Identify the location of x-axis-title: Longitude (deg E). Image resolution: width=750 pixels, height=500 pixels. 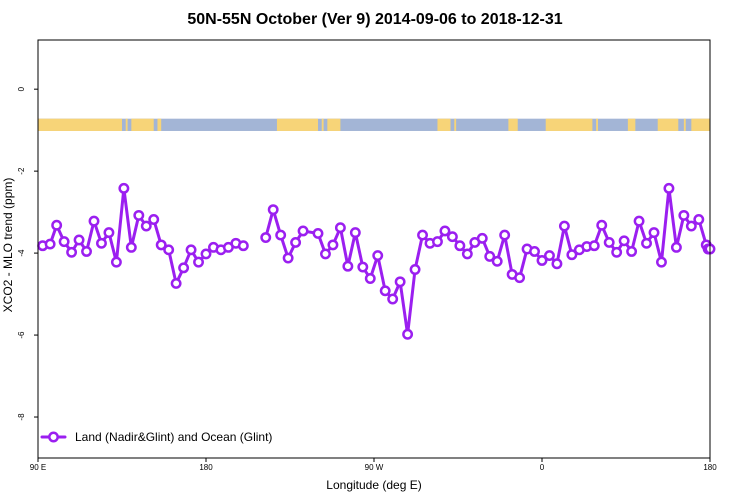
(373, 485).